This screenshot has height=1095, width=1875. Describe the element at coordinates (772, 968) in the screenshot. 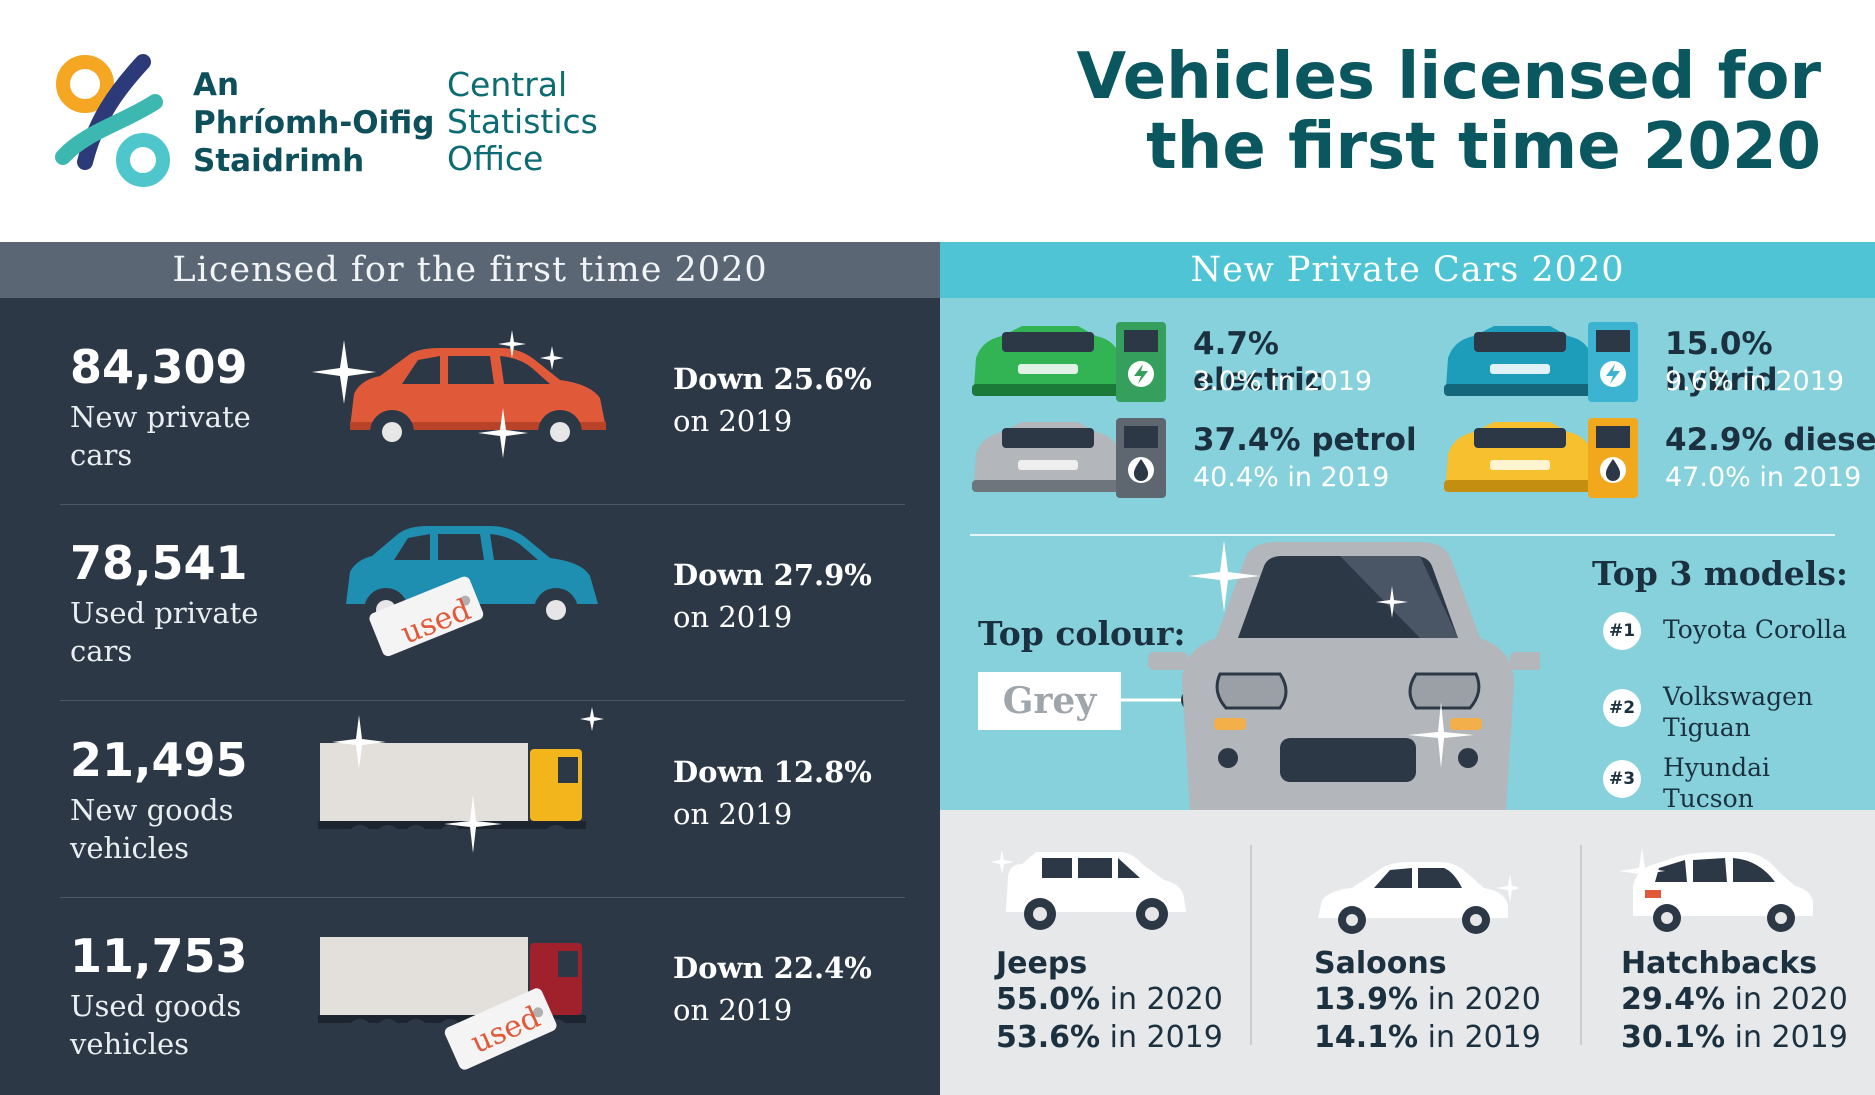

I see `stat-change-value: Down 22.4%` at that location.